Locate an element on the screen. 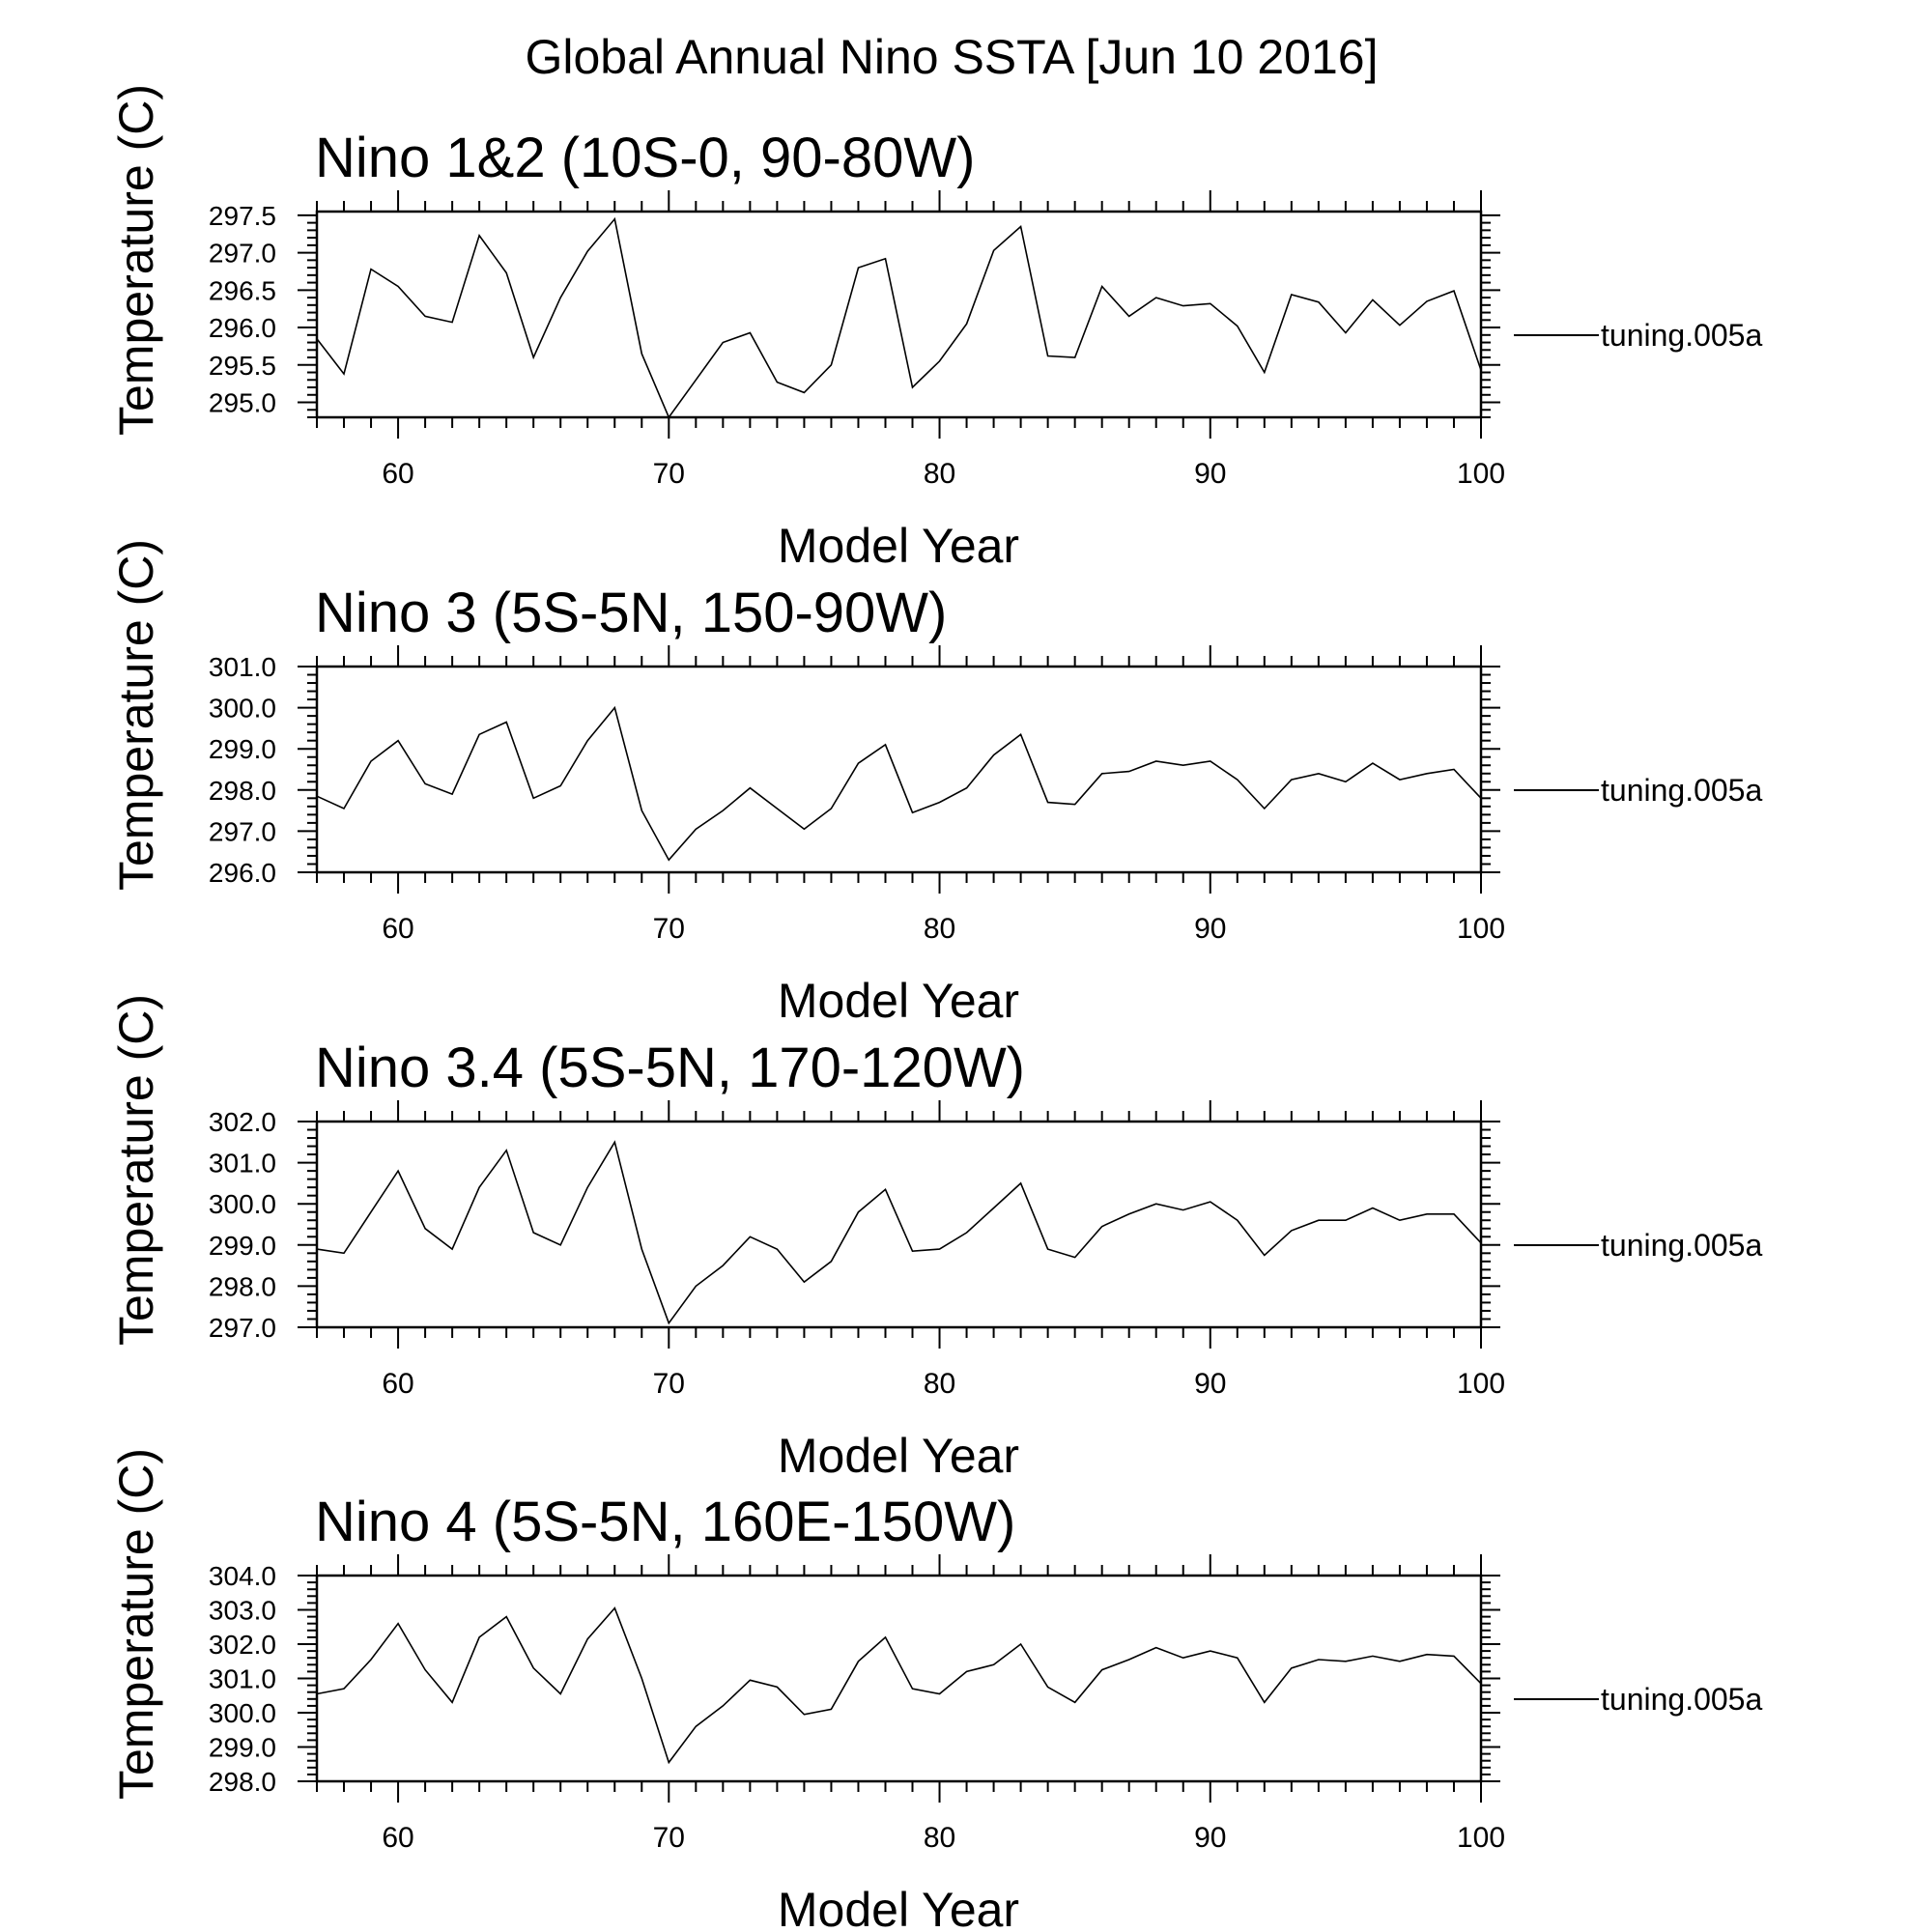 Image resolution: width=1908 pixels, height=1932 pixels. y-tick-label: 303.0 is located at coordinates (243, 1611).